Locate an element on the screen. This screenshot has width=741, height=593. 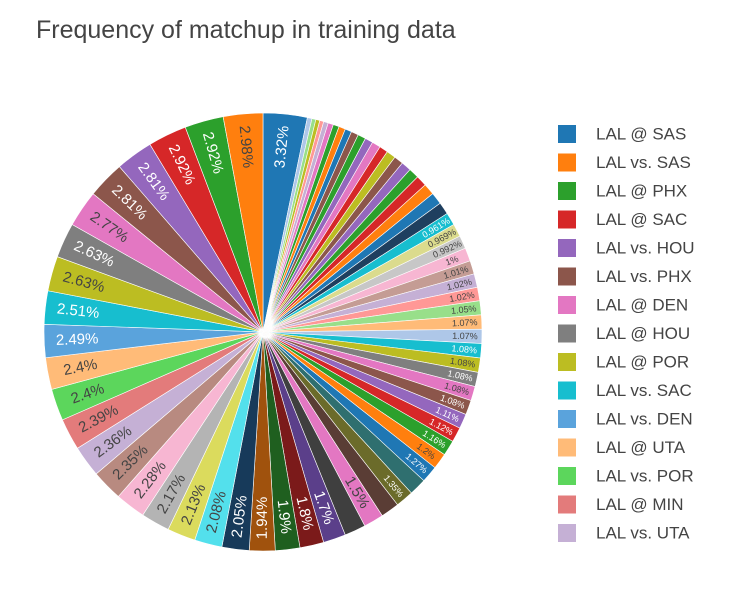
legend-label: LAL @ PHX is located at coordinates (641, 191).